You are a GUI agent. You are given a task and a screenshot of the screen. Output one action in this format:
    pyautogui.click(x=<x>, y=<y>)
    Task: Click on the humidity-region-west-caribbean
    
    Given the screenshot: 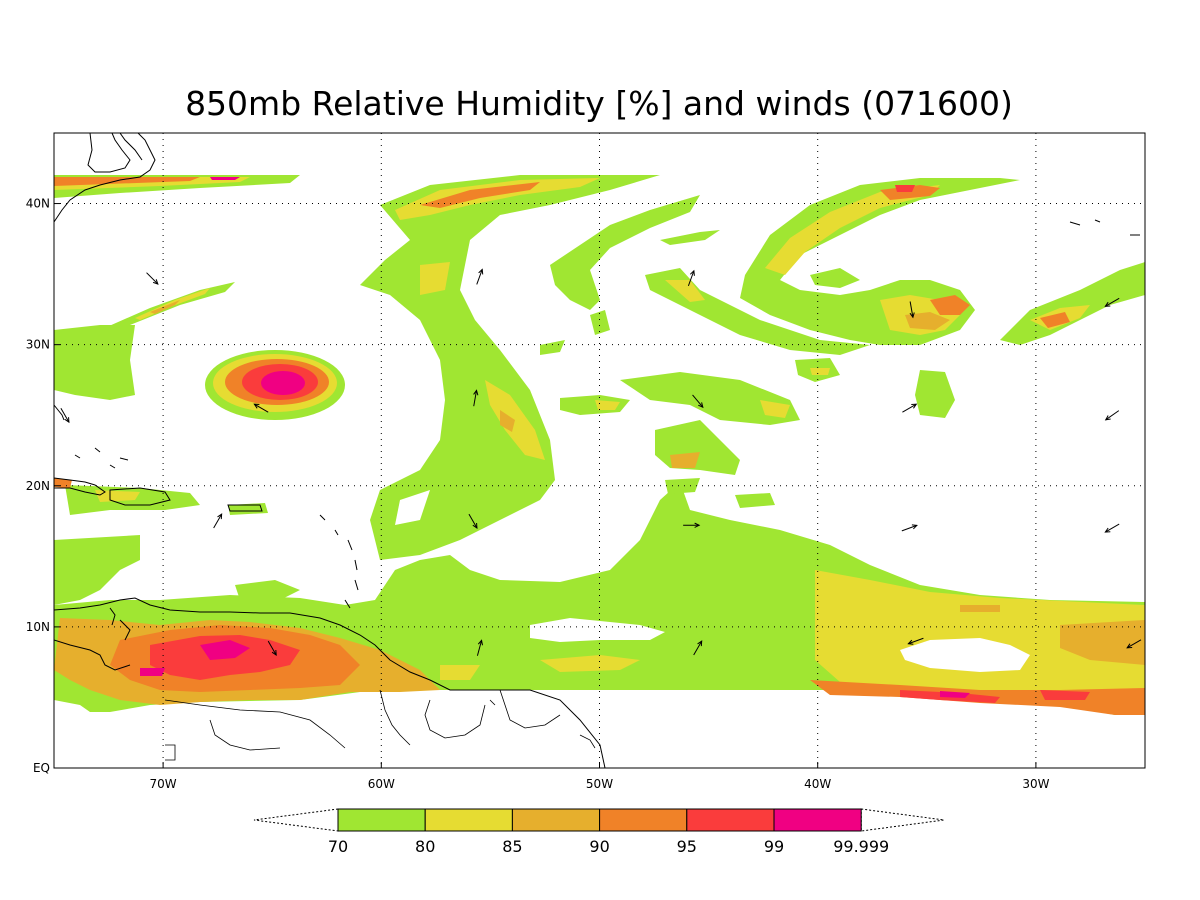 What is the action you would take?
    pyautogui.click(x=97, y=570)
    